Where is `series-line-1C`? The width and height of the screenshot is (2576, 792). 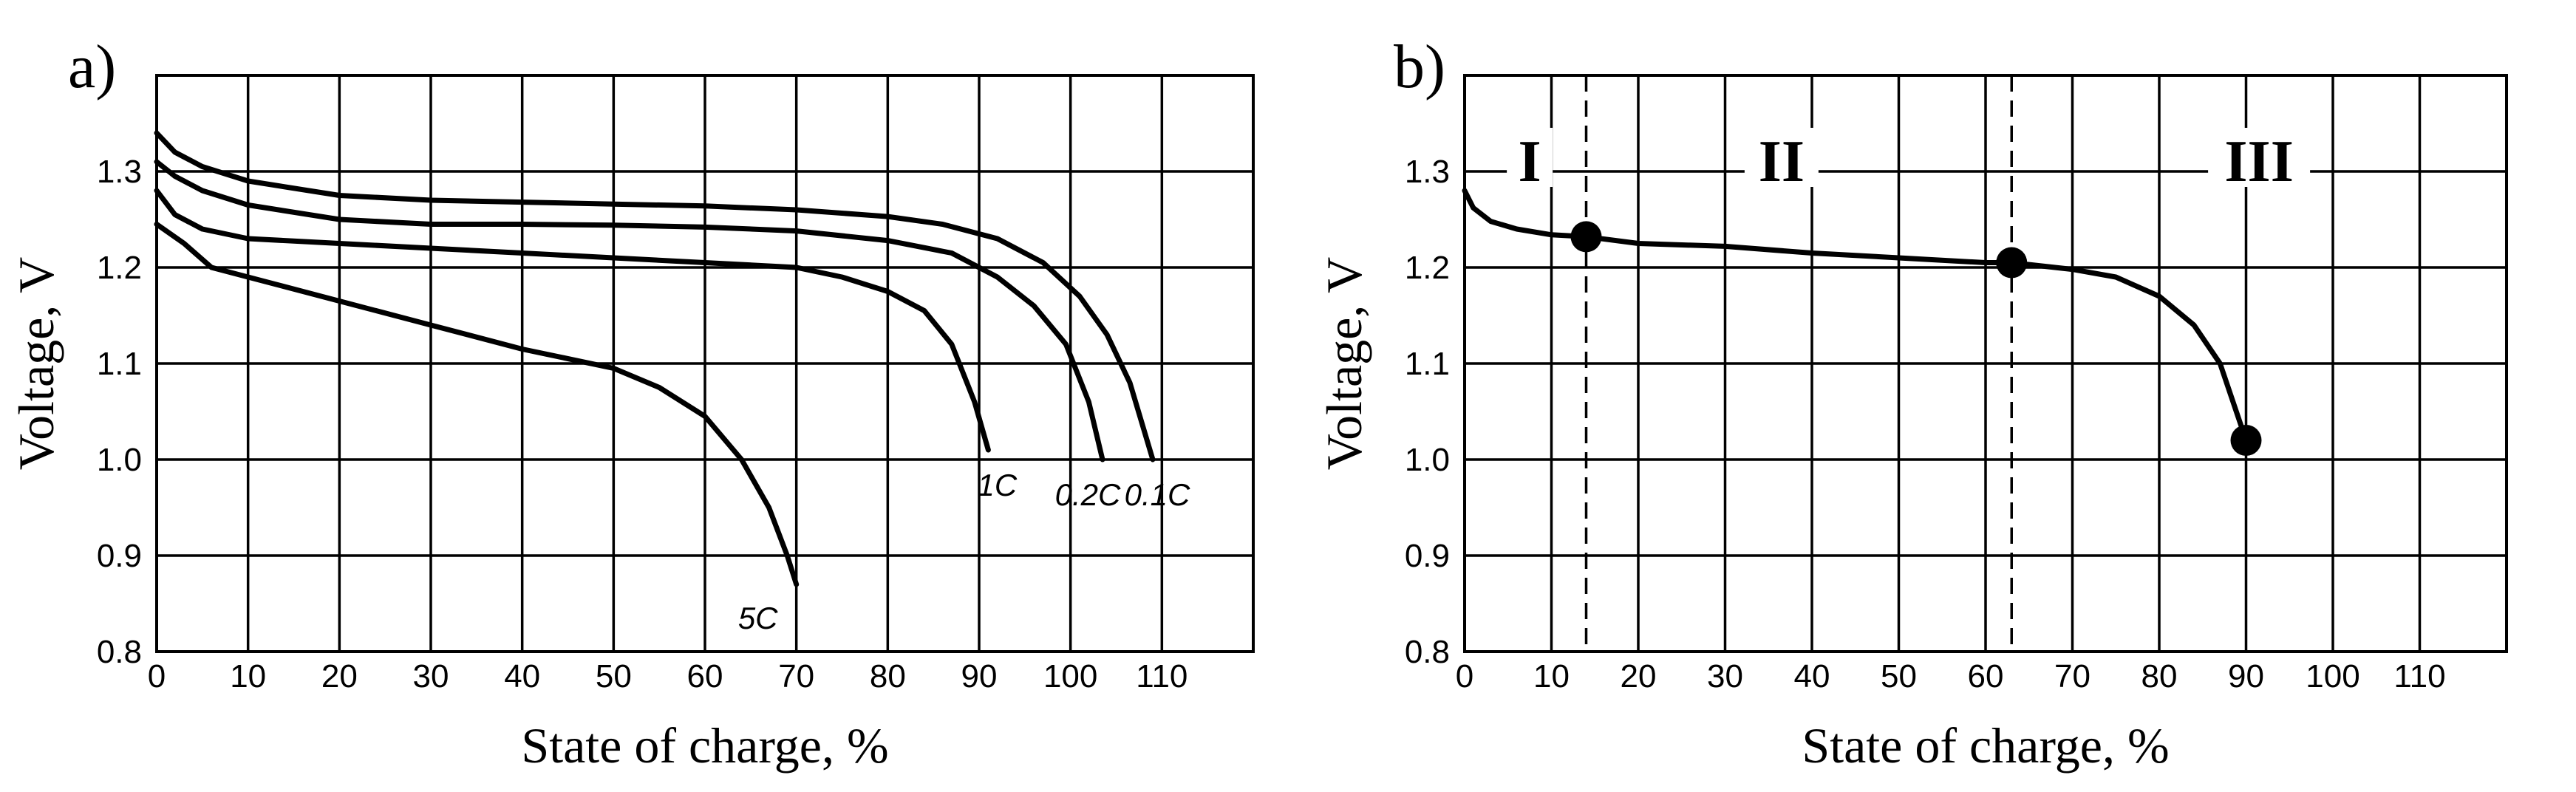 series-line-1C is located at coordinates (572, 320).